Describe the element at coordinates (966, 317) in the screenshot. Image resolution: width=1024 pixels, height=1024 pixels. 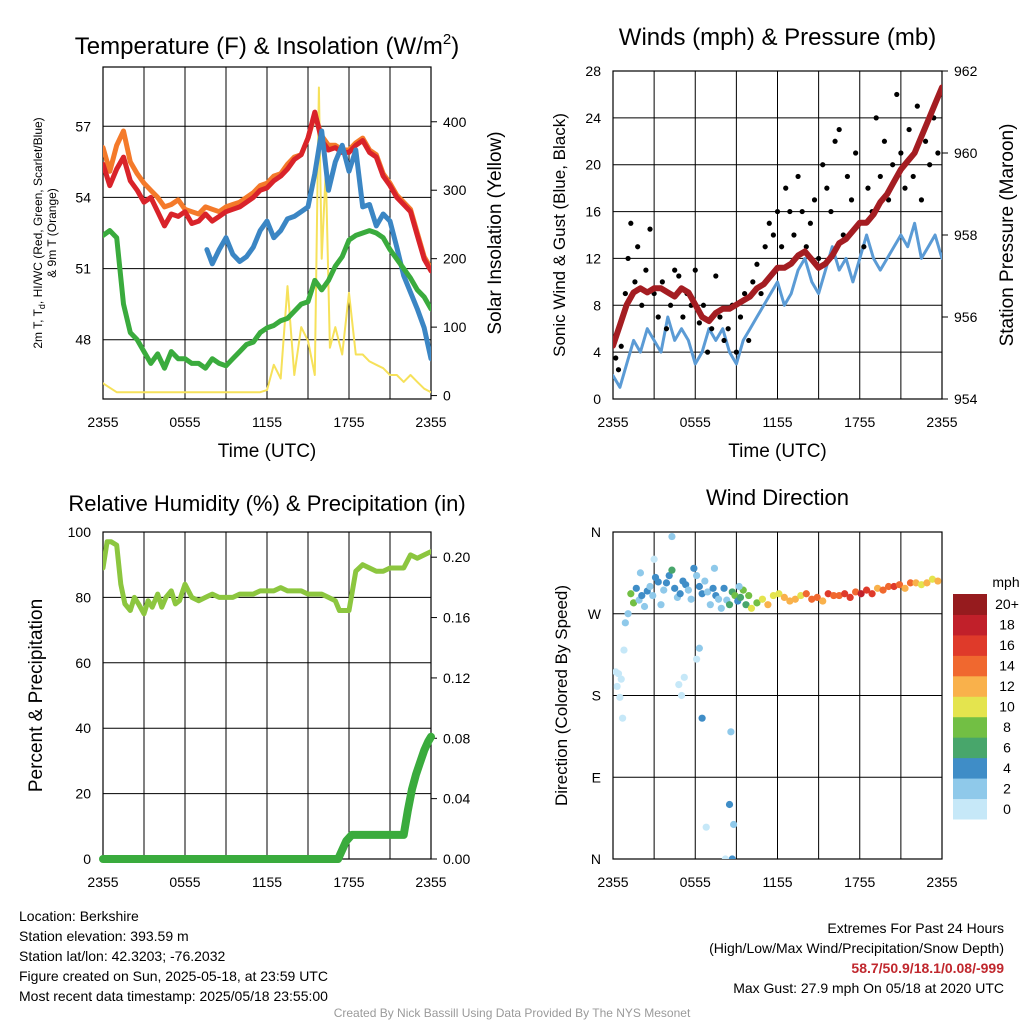
I see `winds-y2tick-label: 956` at that location.